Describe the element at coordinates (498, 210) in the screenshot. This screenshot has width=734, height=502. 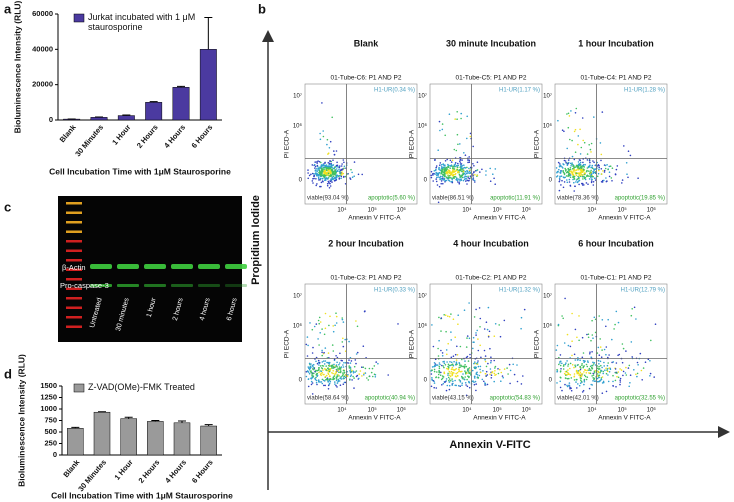
I see `x-tick-label: 10⁵` at that location.